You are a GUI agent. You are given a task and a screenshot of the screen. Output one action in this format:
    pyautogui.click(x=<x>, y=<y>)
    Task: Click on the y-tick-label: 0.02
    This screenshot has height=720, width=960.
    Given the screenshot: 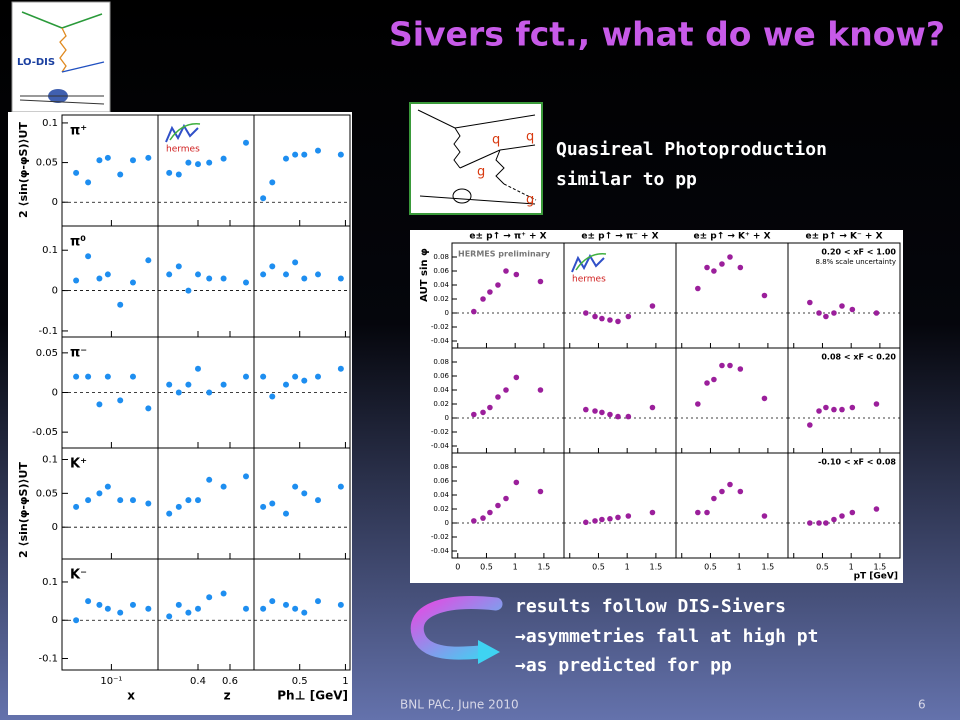 What is the action you would take?
    pyautogui.click(x=441, y=299)
    